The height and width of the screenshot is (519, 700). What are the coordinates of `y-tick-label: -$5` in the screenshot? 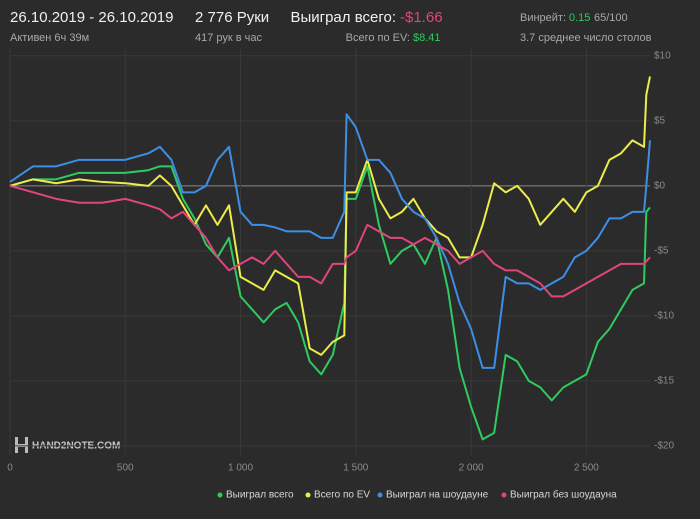 It's located at (661, 250).